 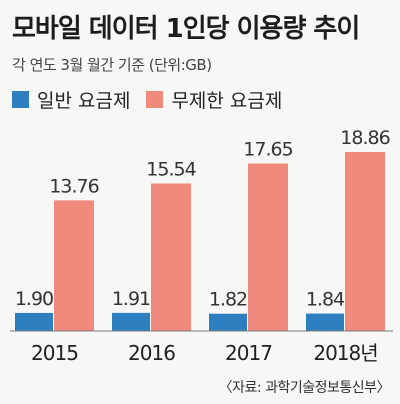 What do you see at coordinates (20, 99) in the screenshot?
I see `legend-swatch-general` at bounding box center [20, 99].